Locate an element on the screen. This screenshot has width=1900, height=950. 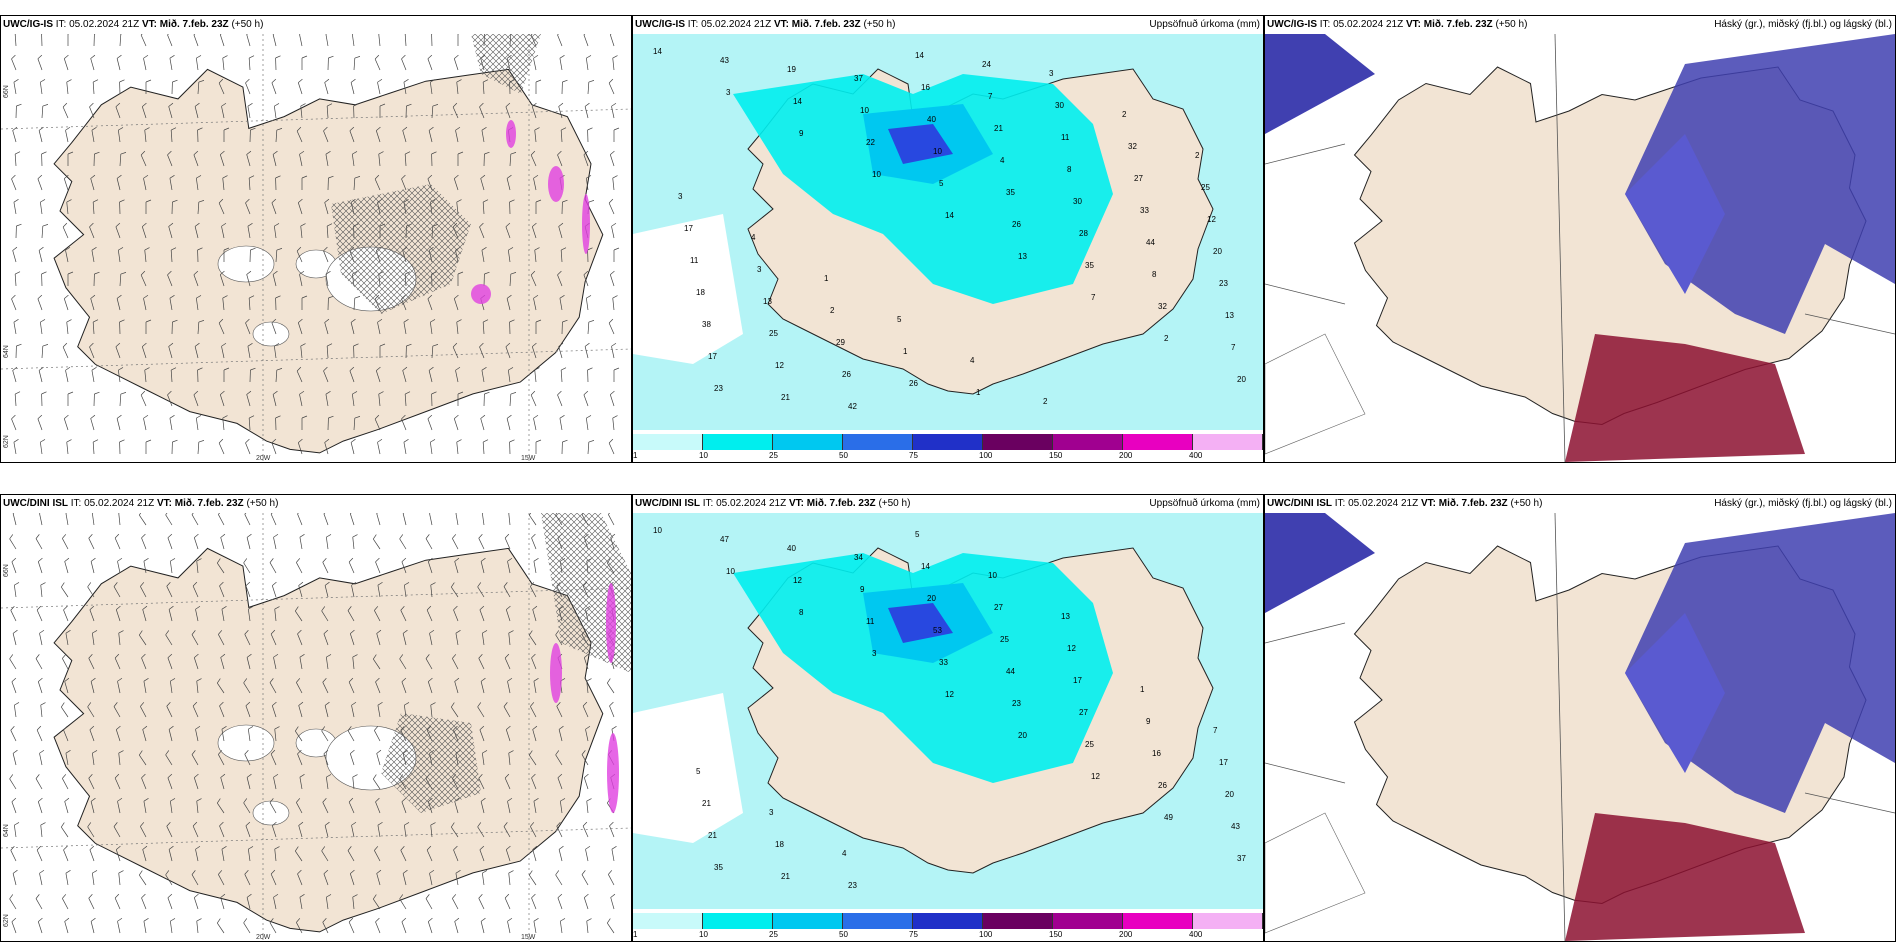
precip-value: 3 is located at coordinates (874, 653).